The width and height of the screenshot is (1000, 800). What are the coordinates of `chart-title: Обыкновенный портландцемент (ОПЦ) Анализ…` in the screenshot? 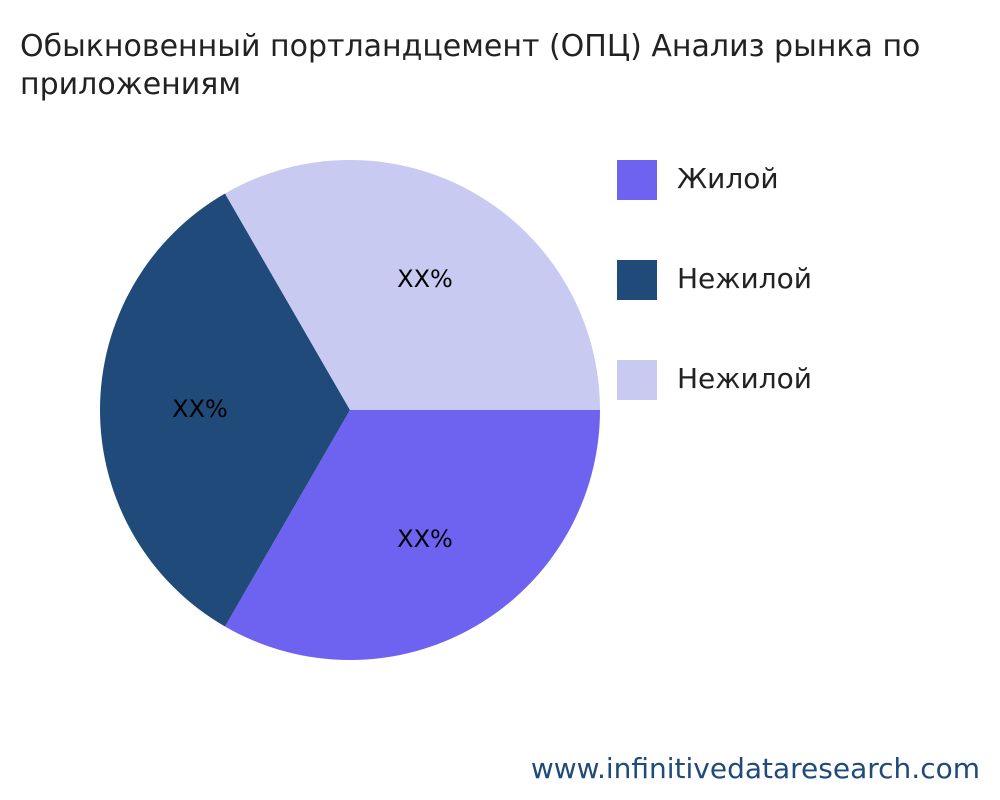 It's located at (470, 65).